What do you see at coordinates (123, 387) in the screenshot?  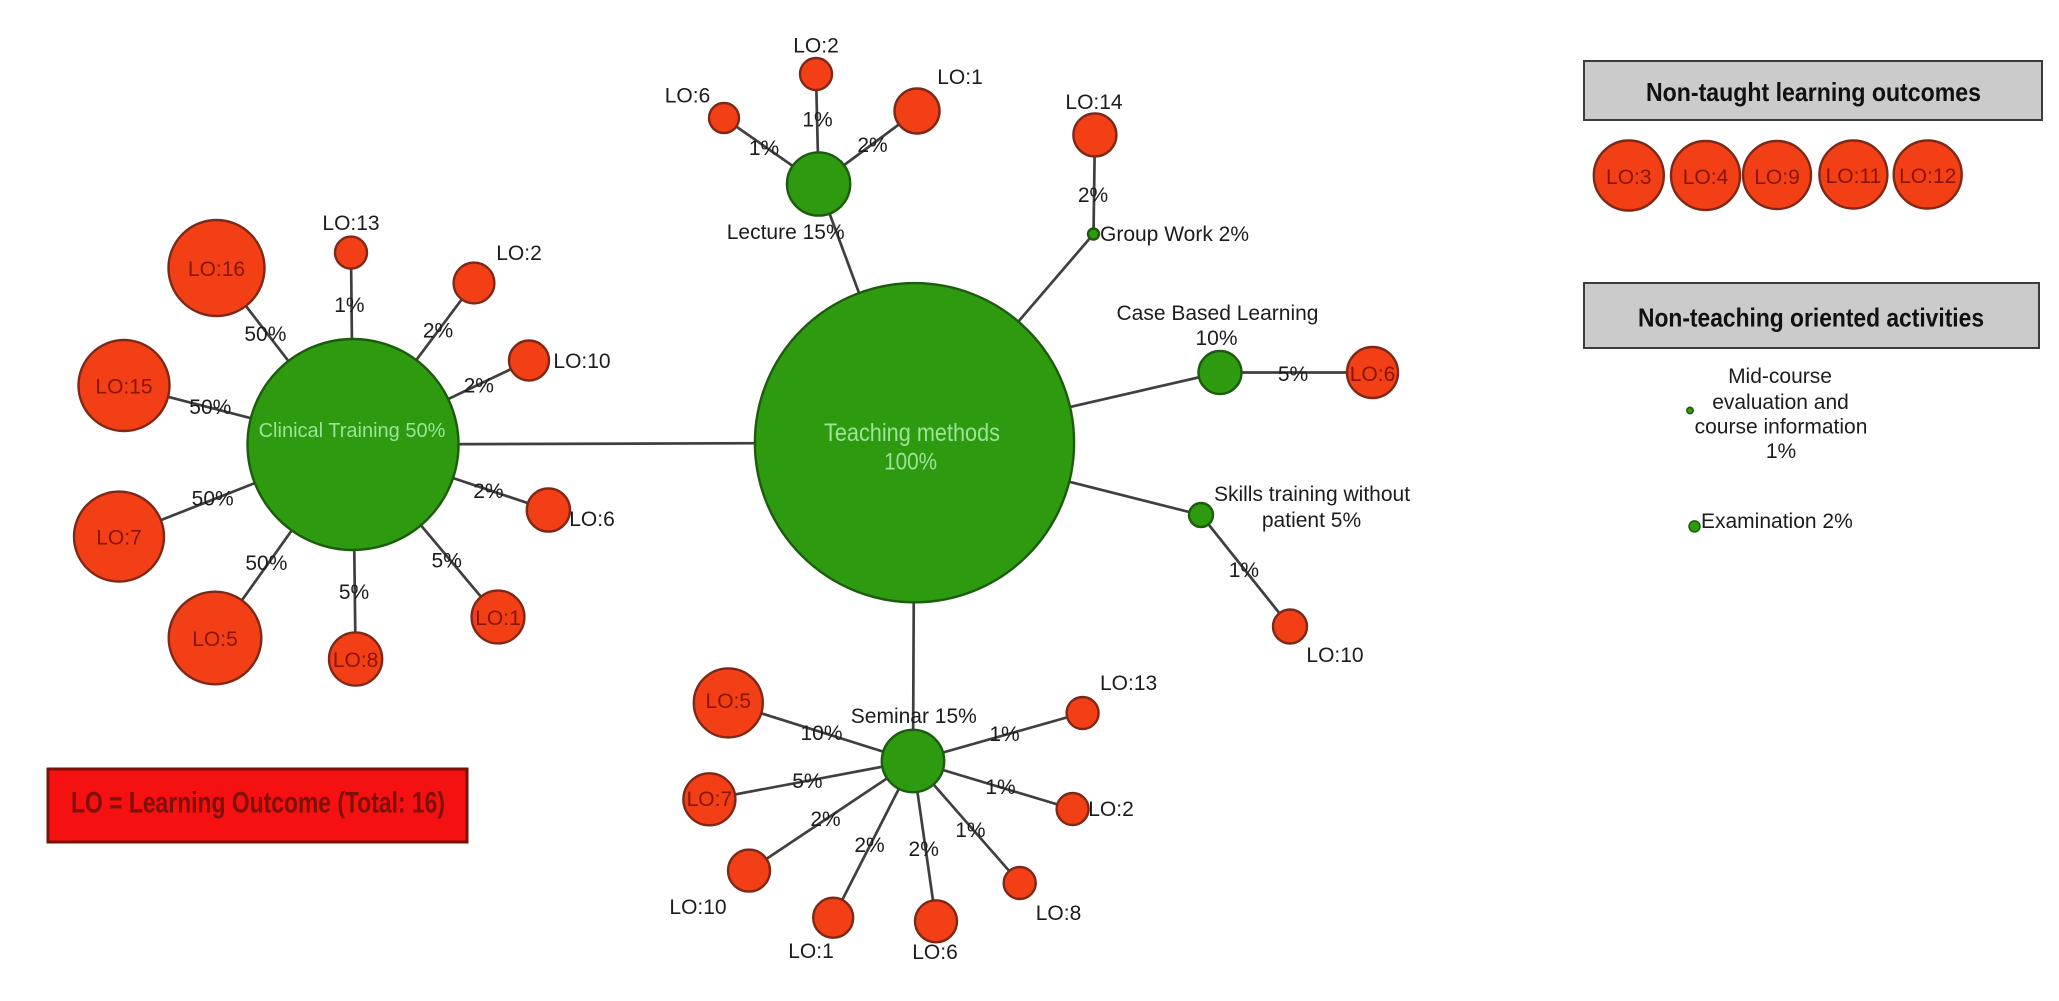 I see `svg-text: LO:15` at bounding box center [123, 387].